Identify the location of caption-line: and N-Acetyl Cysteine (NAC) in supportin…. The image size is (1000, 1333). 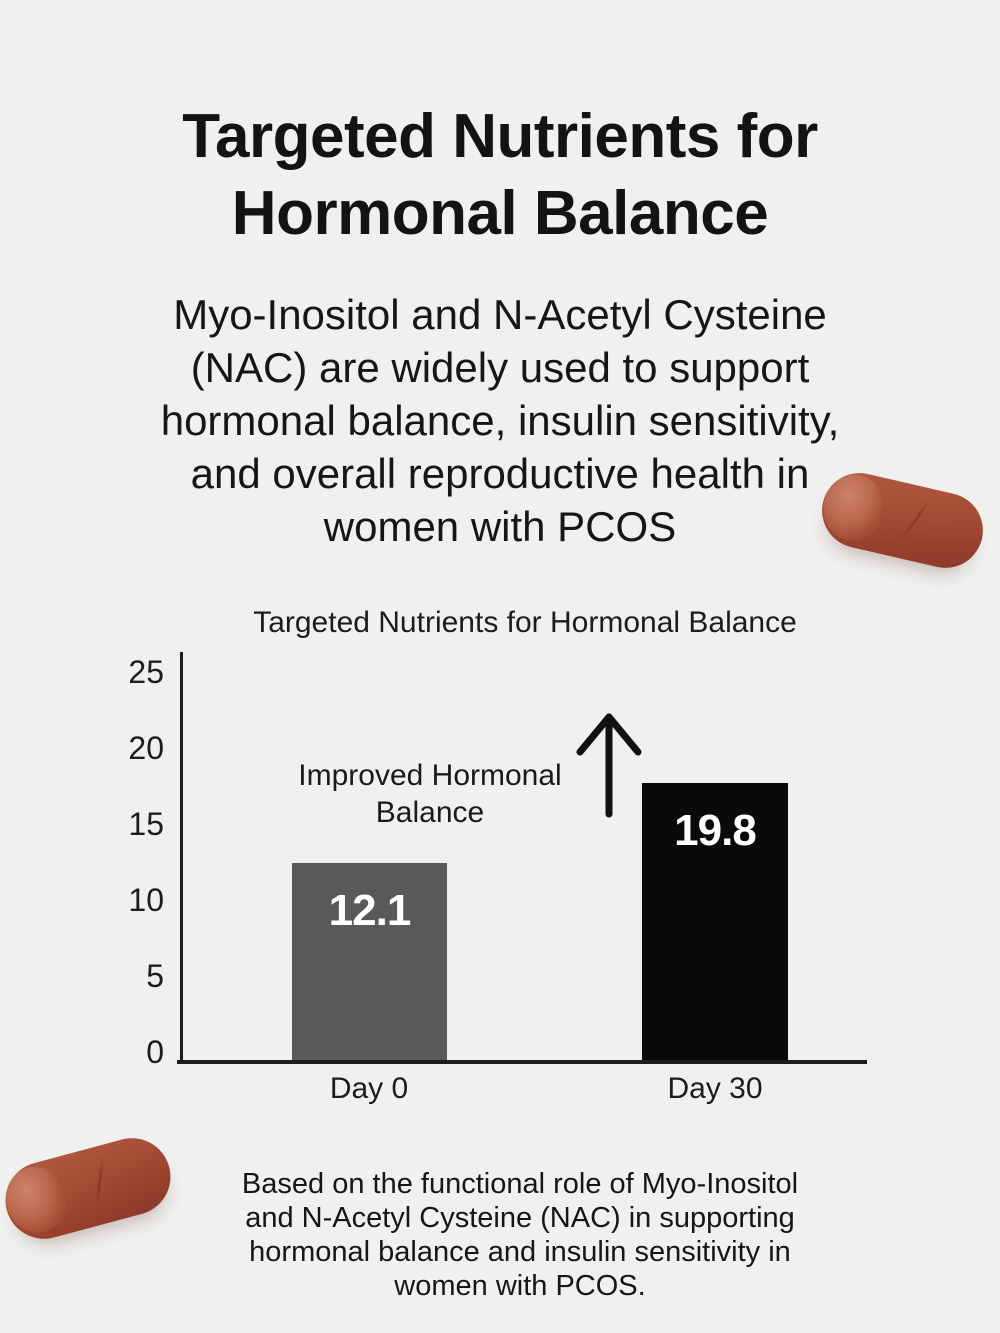
(520, 1218).